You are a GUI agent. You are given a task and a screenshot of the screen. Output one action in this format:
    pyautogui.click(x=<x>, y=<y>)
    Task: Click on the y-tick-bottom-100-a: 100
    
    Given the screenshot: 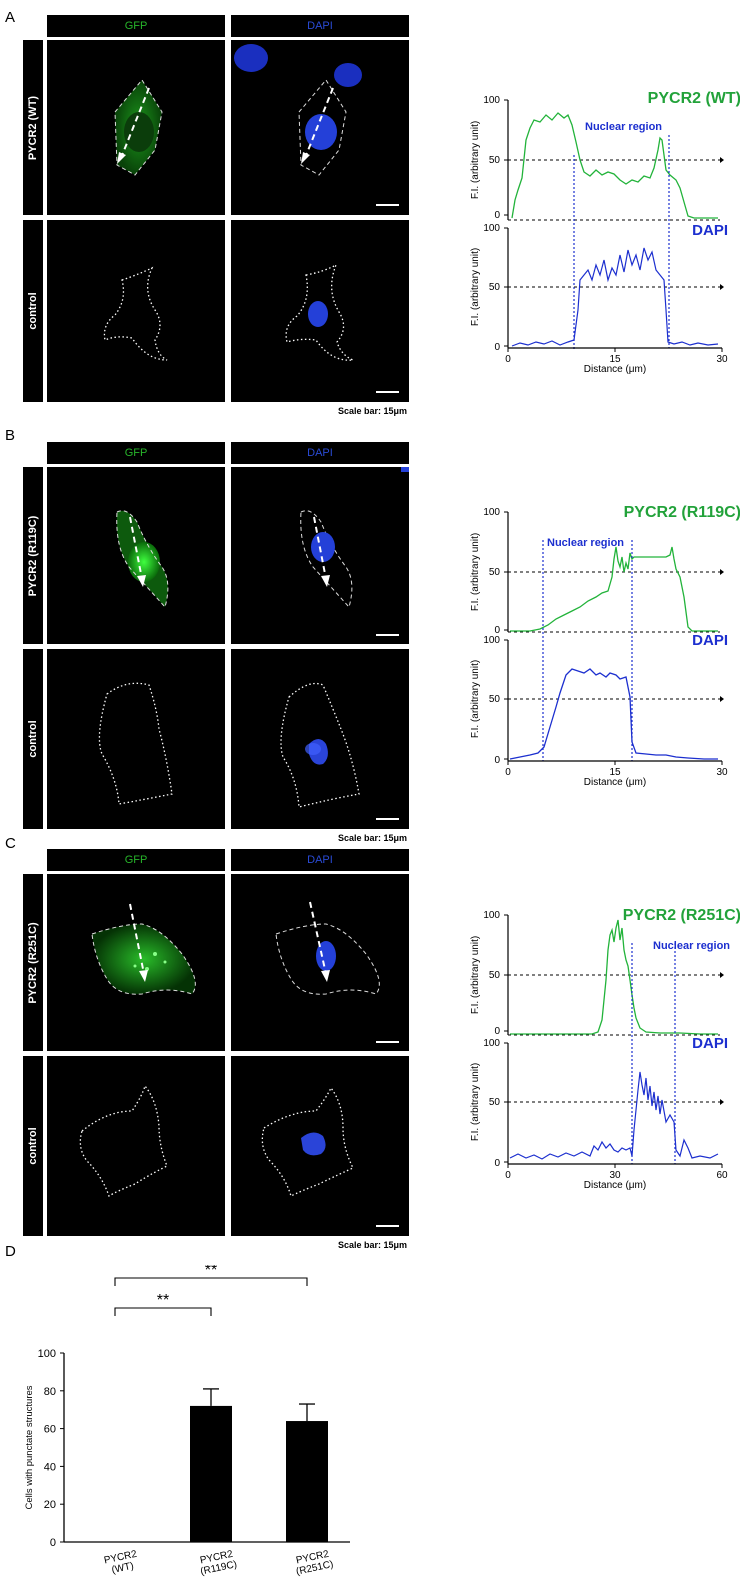 What is the action you would take?
    pyautogui.click(x=491, y=228)
    